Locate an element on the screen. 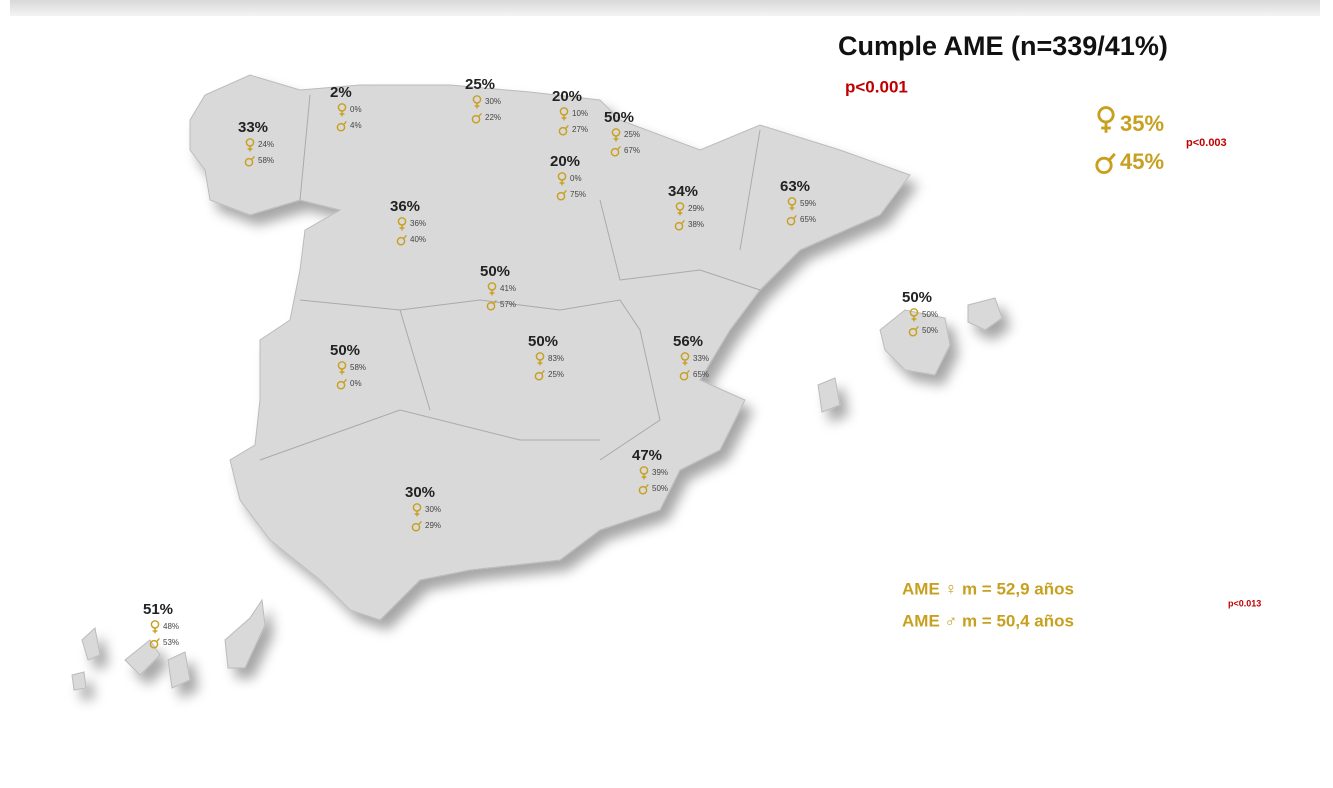  region-label: 36% 36% 40% is located at coordinates (408, 222).